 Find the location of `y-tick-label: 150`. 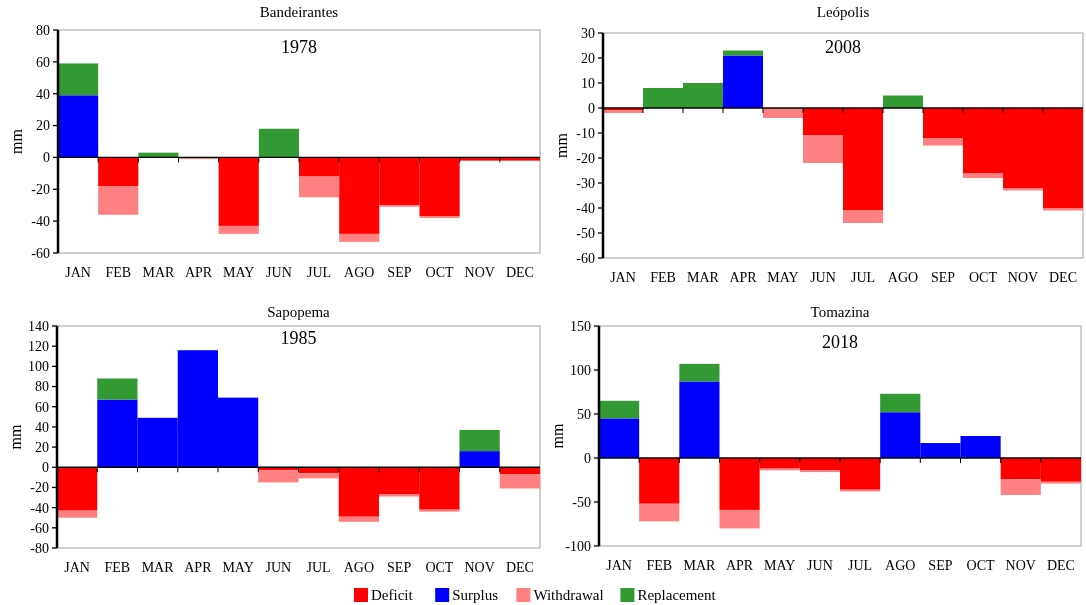

y-tick-label: 150 is located at coordinates (580, 326).